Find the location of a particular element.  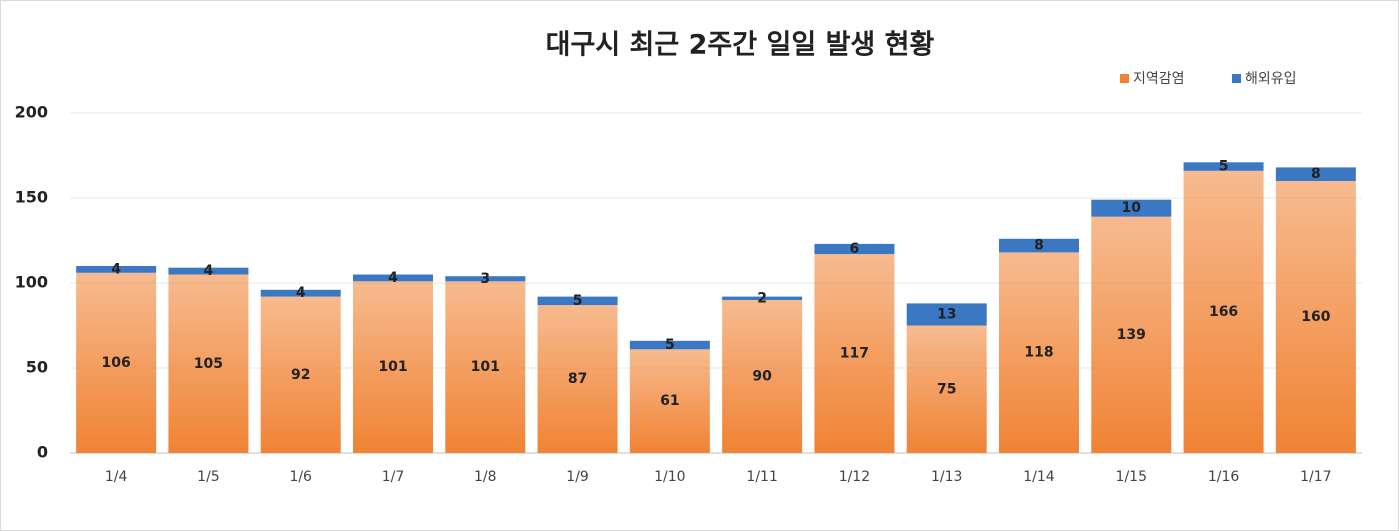

data-label: 118 is located at coordinates (1038, 353).